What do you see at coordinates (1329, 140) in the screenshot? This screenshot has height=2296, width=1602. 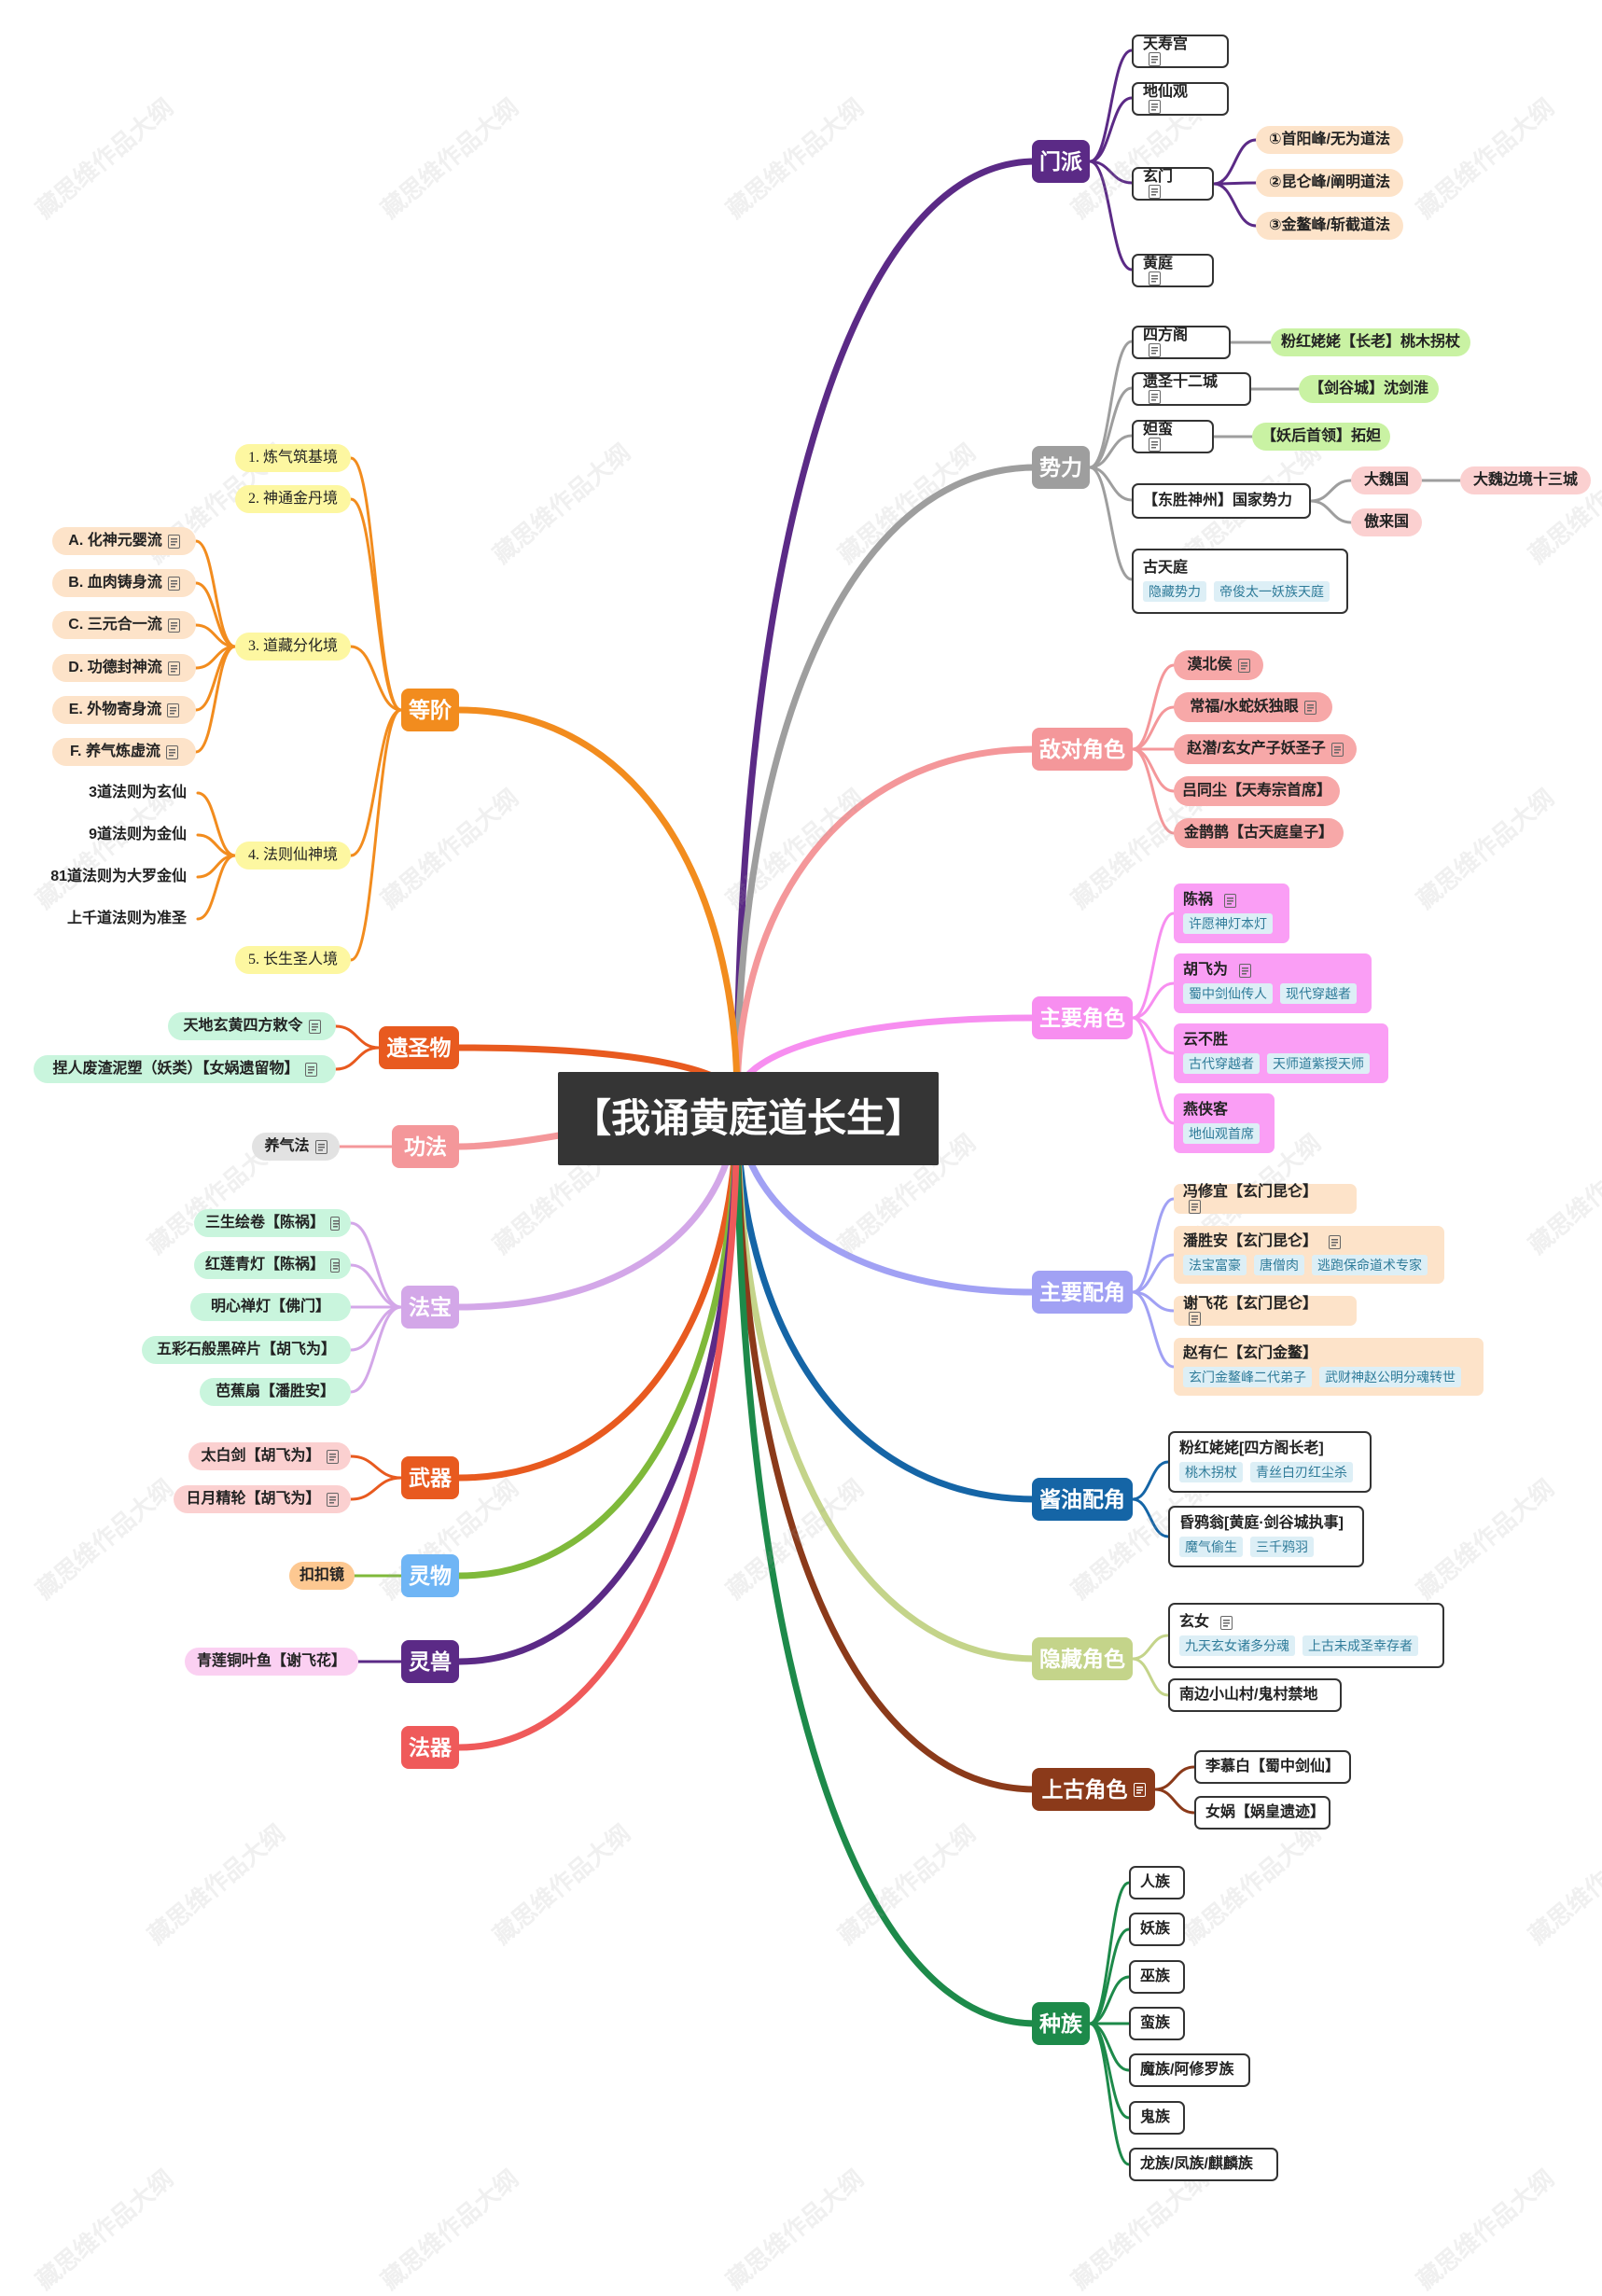 I see `node-xuanmen-peak-1: ①首阳峰/无为道法` at bounding box center [1329, 140].